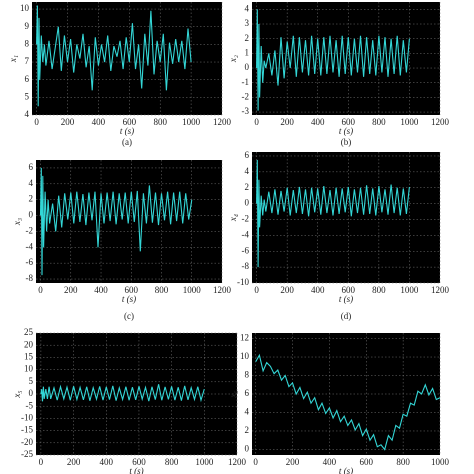 This screenshot has width=474, height=474. Describe the element at coordinates (233, 394) in the screenshot. I see `y-axis-label: x₆` at that location.